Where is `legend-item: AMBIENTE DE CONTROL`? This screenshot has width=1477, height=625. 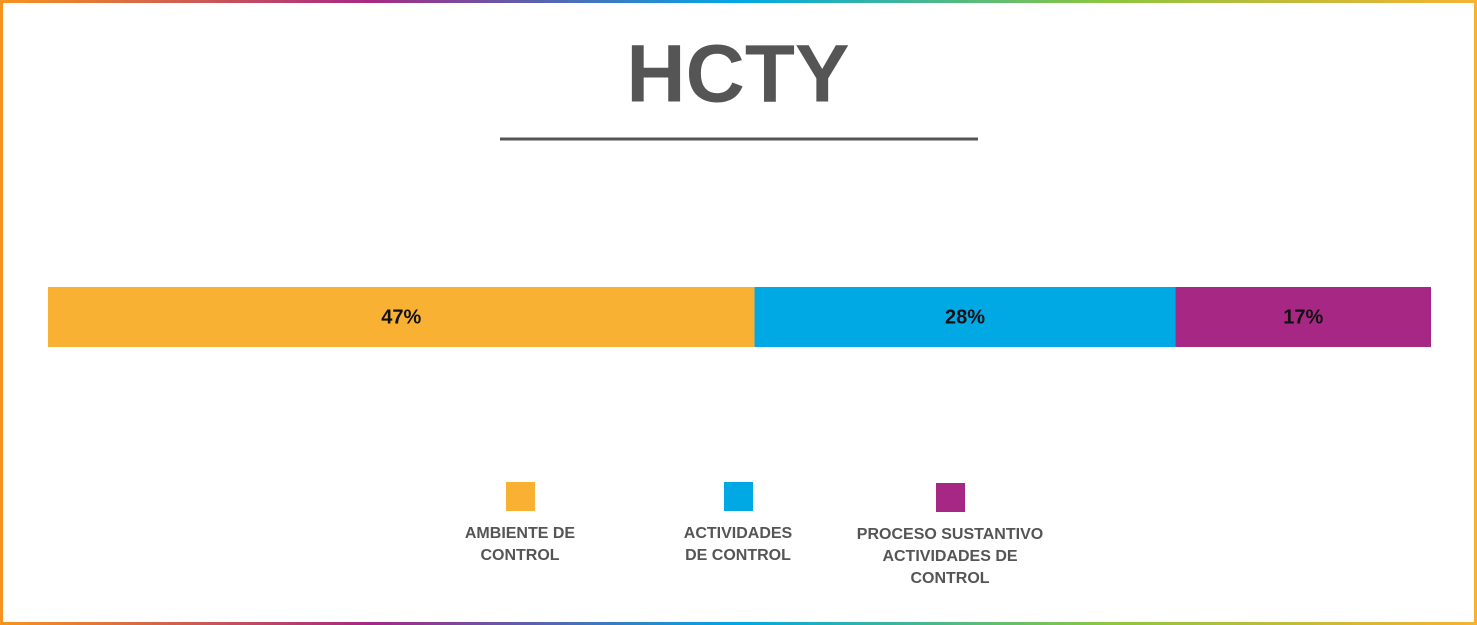 legend-item: AMBIENTE DE CONTROL is located at coordinates (520, 524).